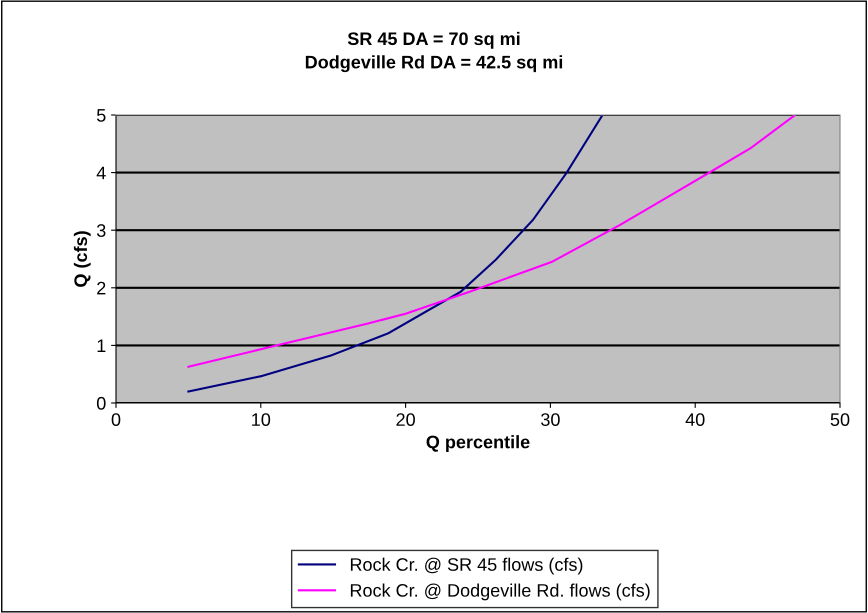 The height and width of the screenshot is (613, 868). I want to click on chart-title: SR 45 DA = 70 sq mi Dodgeville Rd DA = 42.5 sq mi, so click(434, 52).